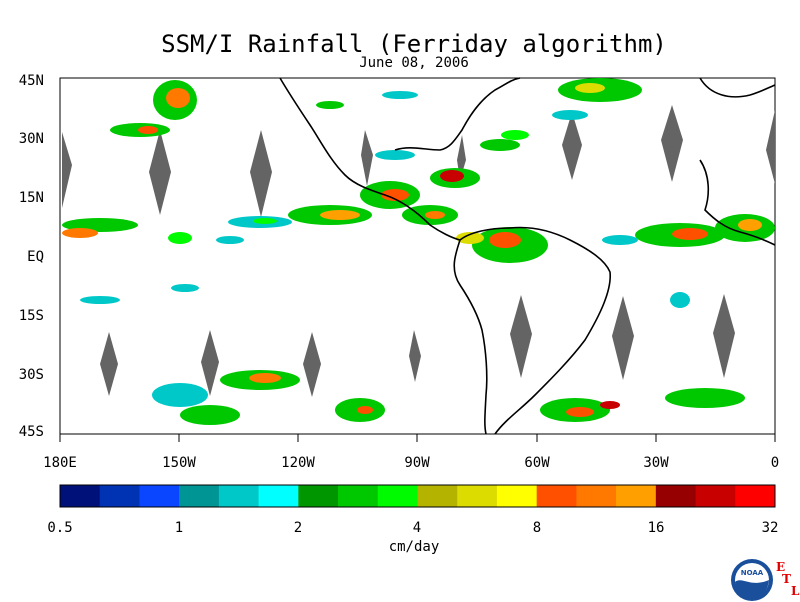  What do you see at coordinates (179, 528) in the screenshot?
I see `colorbar-tick-label: 1` at bounding box center [179, 528].